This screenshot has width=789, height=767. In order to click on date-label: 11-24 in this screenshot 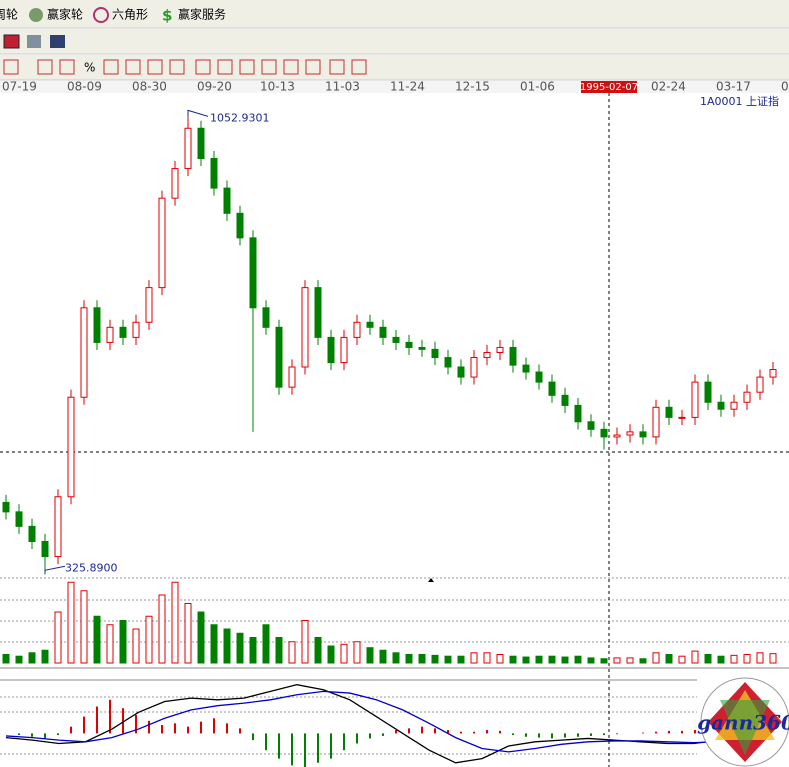, I will do `click(407, 87)`.